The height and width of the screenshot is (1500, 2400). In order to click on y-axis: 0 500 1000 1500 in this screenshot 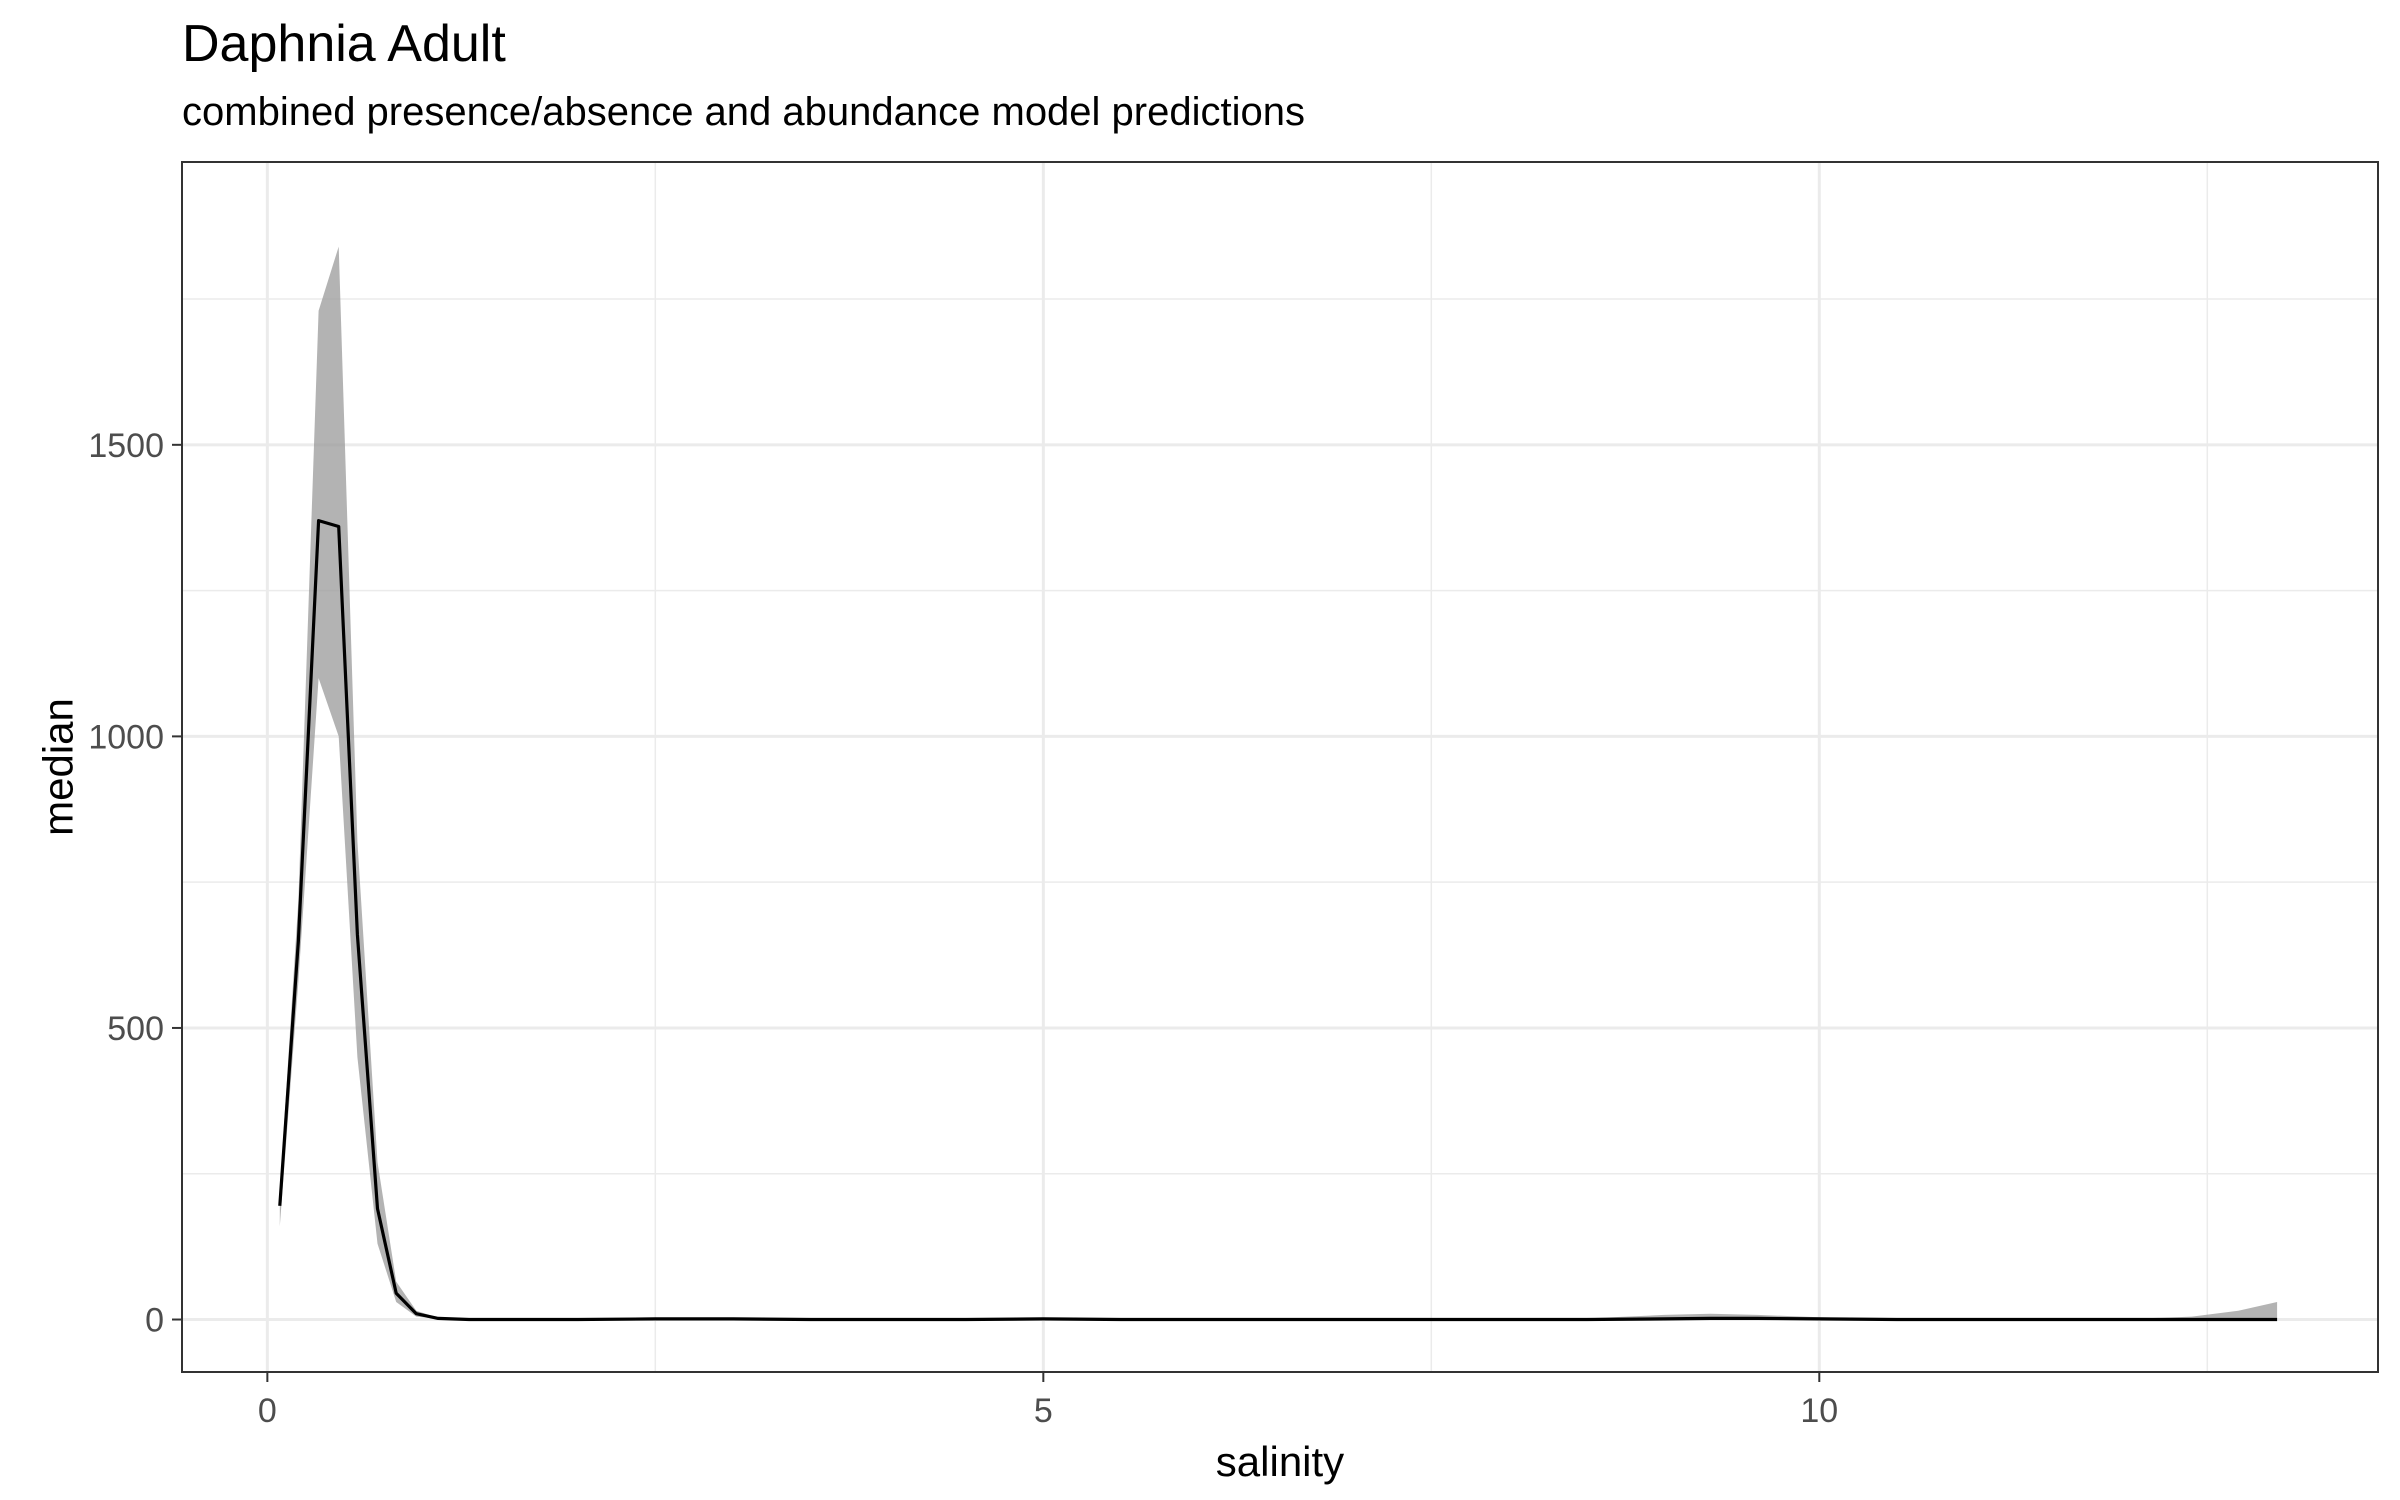, I will do `click(135, 883)`.